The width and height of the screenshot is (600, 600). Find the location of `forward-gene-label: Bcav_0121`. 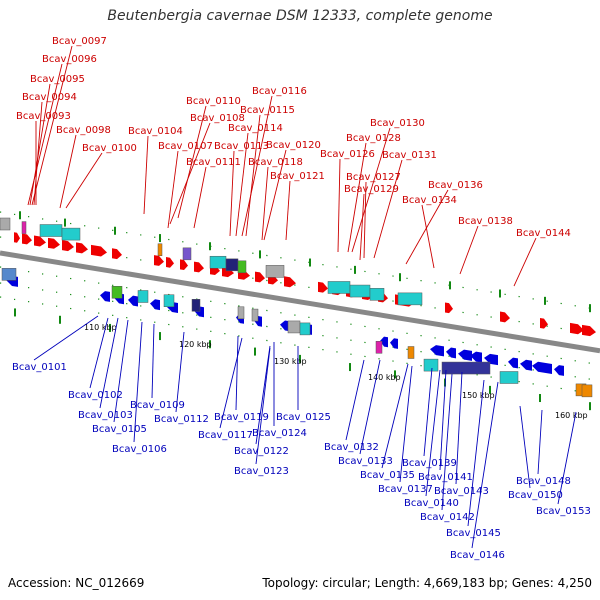

forward-gene-label: Bcav_0121 is located at coordinates (297, 176).